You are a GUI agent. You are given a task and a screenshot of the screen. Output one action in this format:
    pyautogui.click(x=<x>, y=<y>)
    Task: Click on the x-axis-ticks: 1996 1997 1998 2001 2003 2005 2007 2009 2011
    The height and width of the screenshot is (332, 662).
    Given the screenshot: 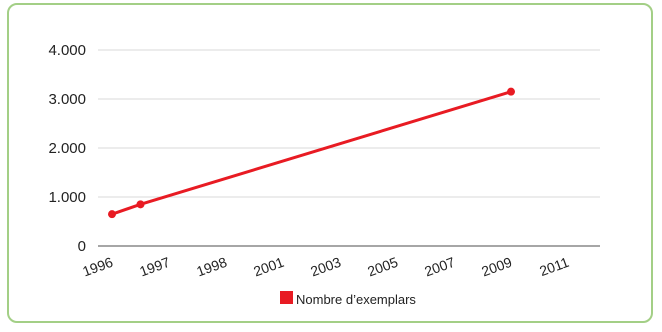 What is the action you would take?
    pyautogui.click(x=325, y=267)
    